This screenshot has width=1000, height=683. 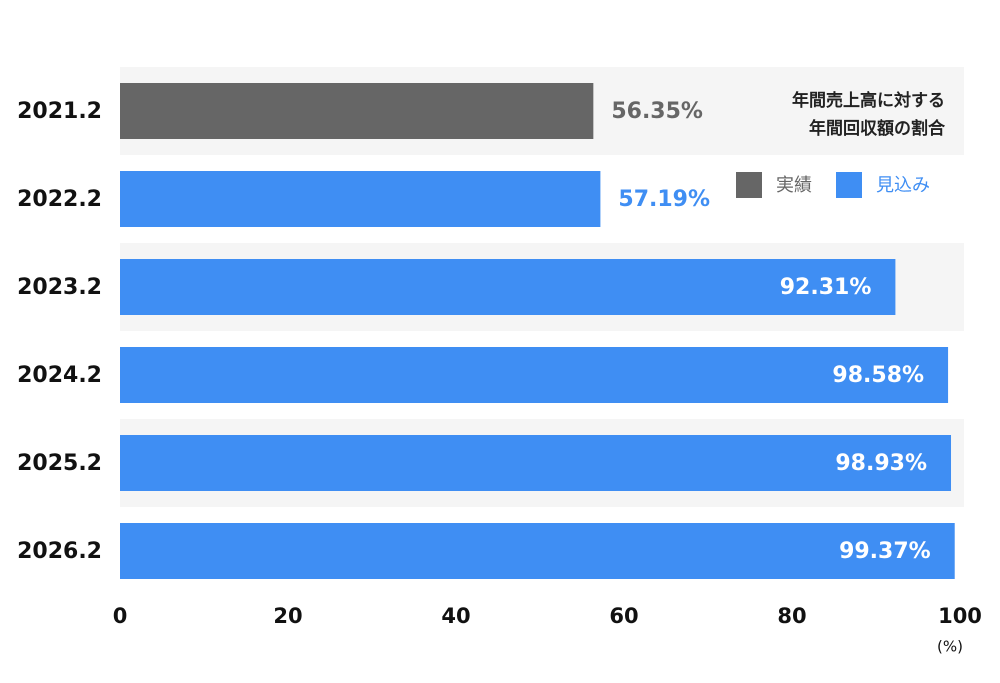 I want to click on x-tick-label: 60, so click(x=623, y=616).